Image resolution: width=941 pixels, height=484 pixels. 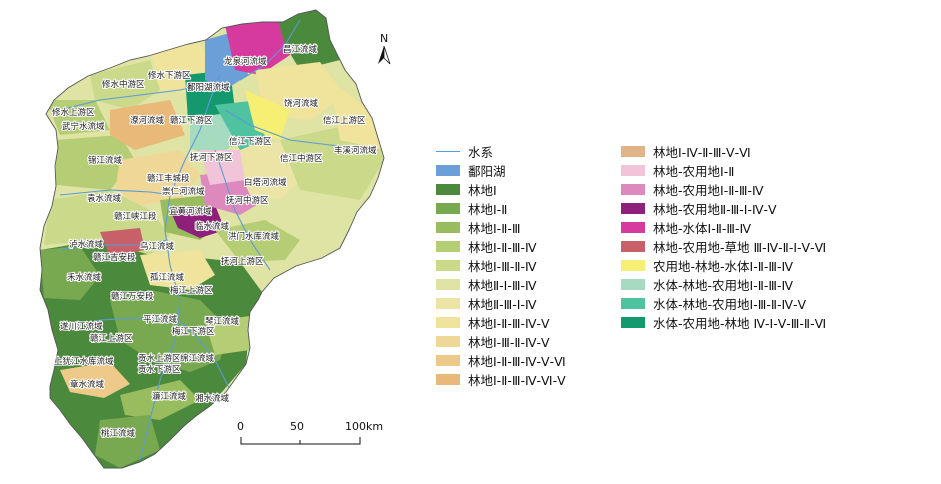 I want to click on region-liaohe, so click(x=147, y=125).